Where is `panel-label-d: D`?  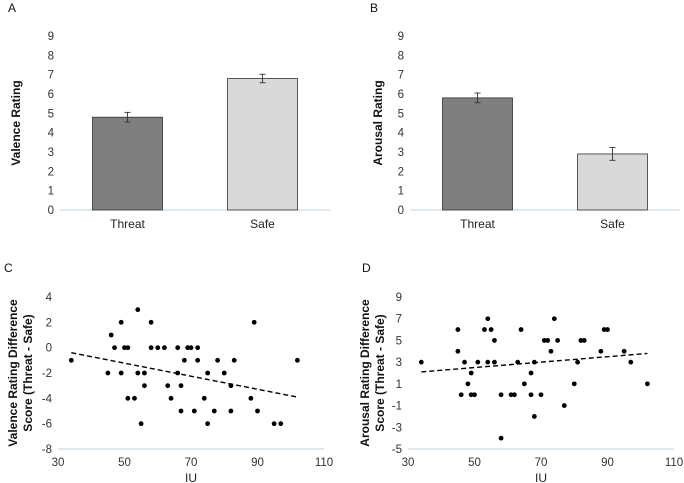 panel-label-d: D is located at coordinates (366, 268).